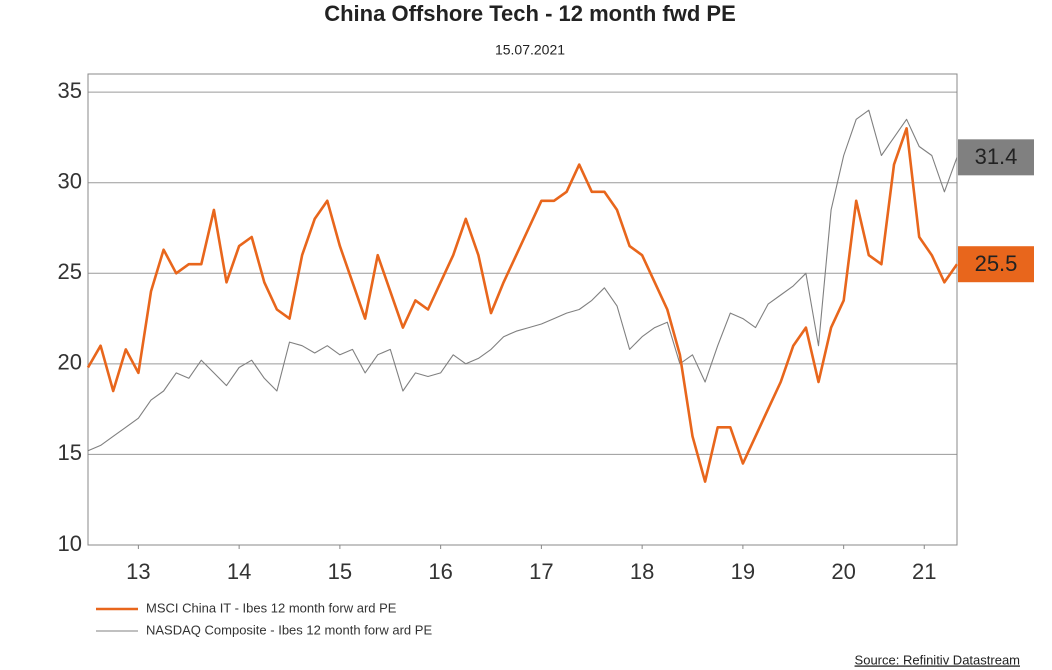 The width and height of the screenshot is (1052, 670). Describe the element at coordinates (743, 571) in the screenshot. I see `x-tick-label: 19` at that location.